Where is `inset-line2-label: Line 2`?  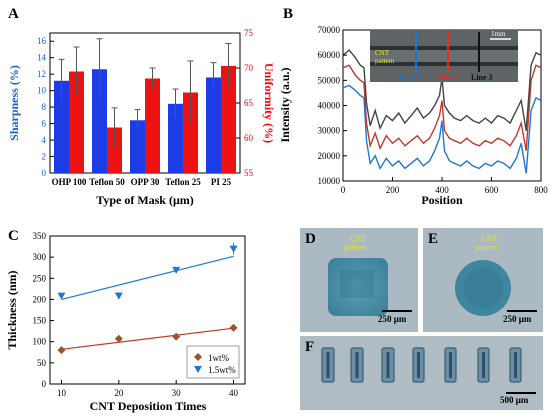 inset-line2-label: Line 2 is located at coordinates (447, 77).